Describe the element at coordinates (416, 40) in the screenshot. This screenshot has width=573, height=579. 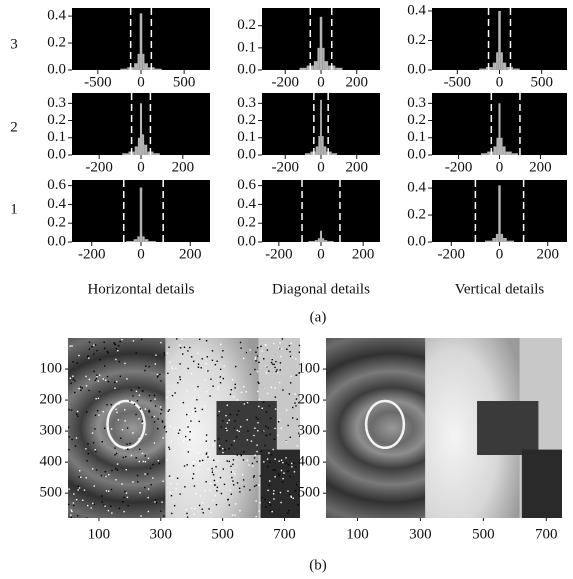
I see `y-tick-label: 0.2` at that location.